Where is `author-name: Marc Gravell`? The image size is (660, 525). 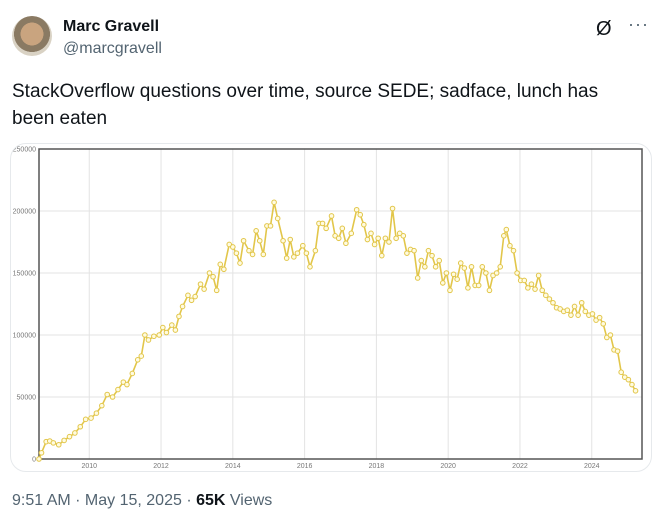
author-name: Marc Gravell is located at coordinates (111, 26).